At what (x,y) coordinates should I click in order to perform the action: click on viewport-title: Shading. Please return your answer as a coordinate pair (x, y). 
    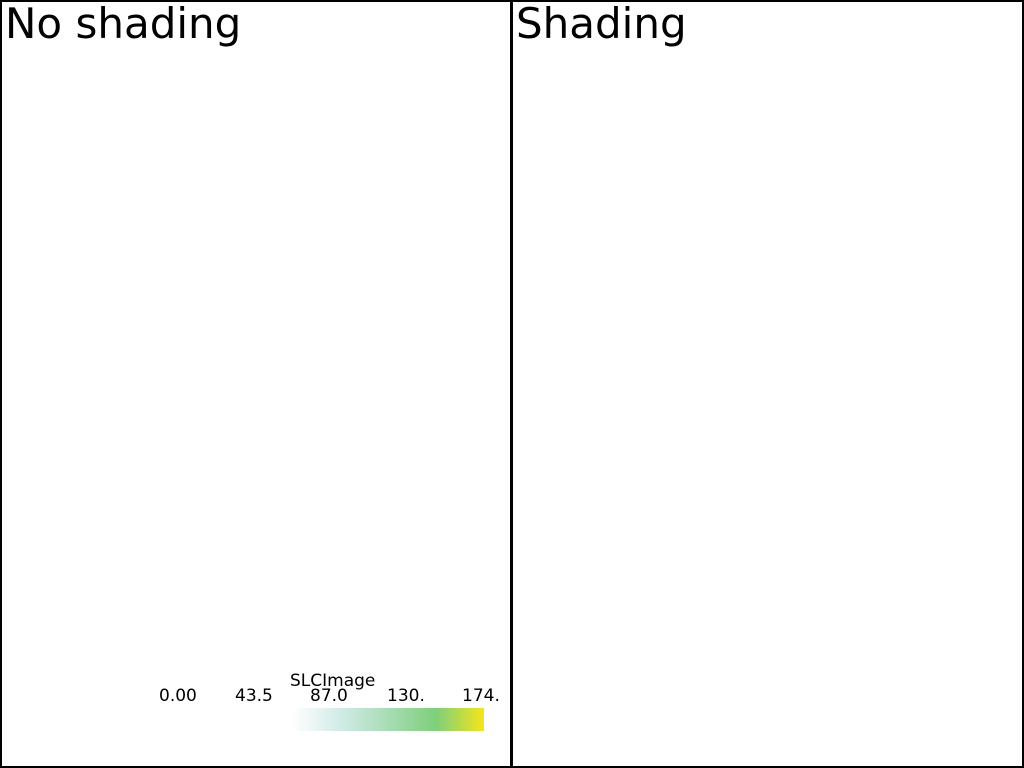
    Looking at the image, I should click on (601, 24).